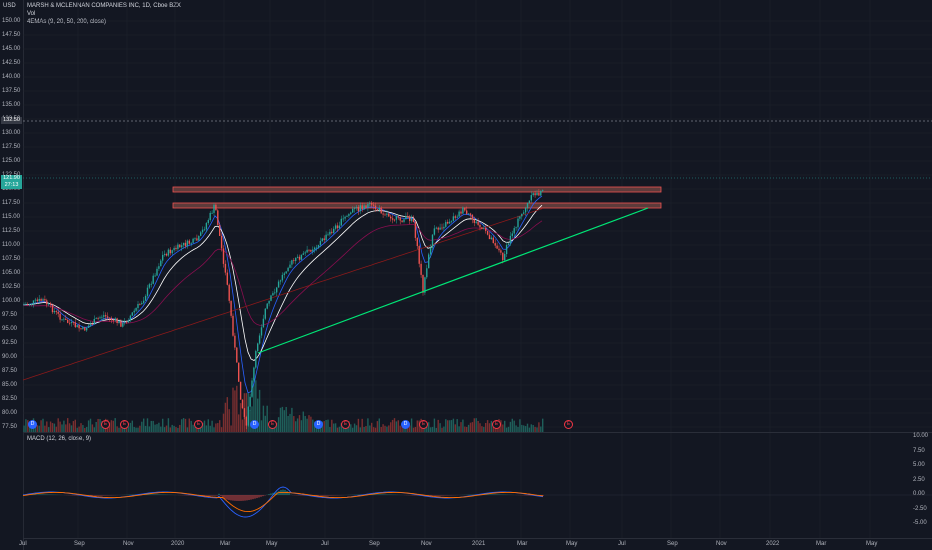 This screenshot has width=932, height=550. What do you see at coordinates (11, 49) in the screenshot?
I see `price-tick: 145.00` at bounding box center [11, 49].